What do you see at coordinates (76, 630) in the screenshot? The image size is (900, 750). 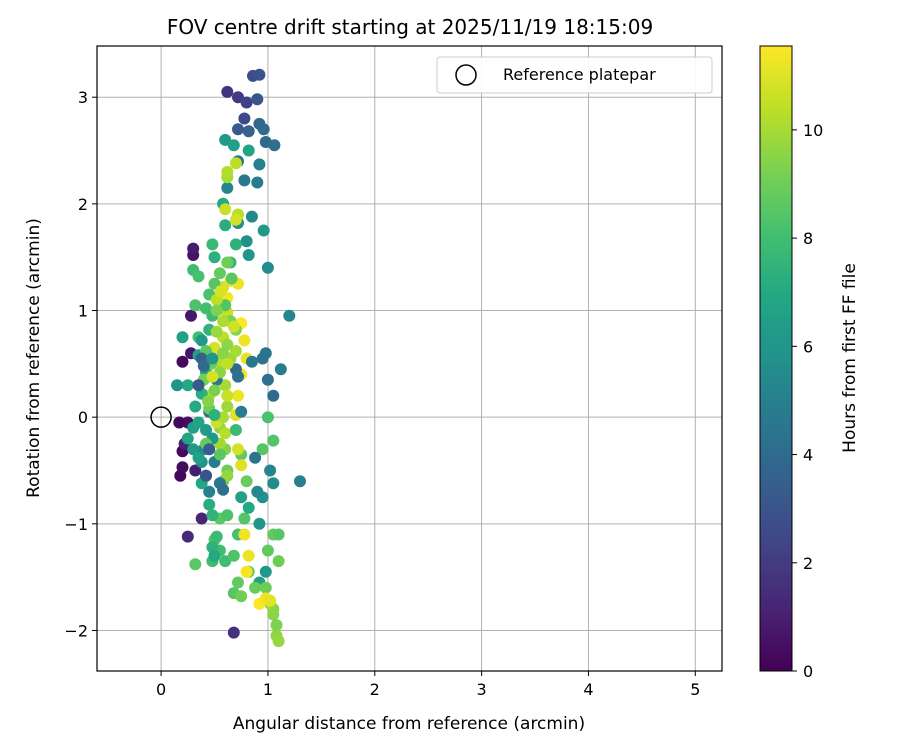 I see `y-tick-label: −2` at bounding box center [76, 630].